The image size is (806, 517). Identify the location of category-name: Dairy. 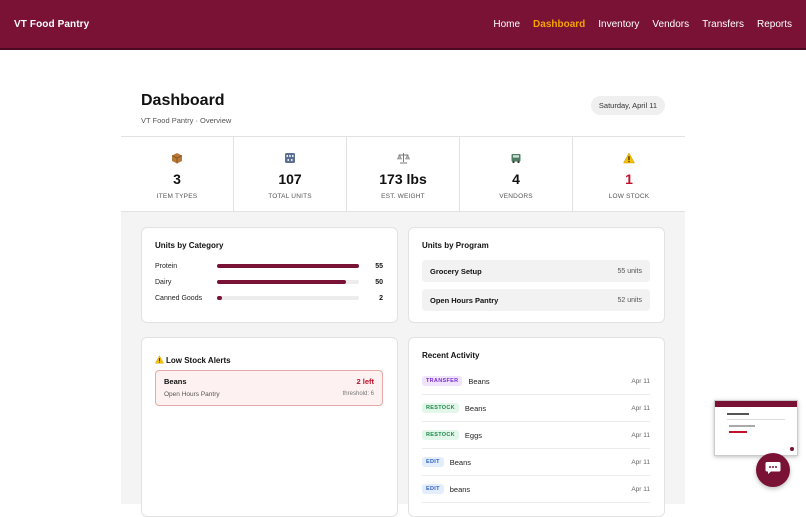
(163, 282).